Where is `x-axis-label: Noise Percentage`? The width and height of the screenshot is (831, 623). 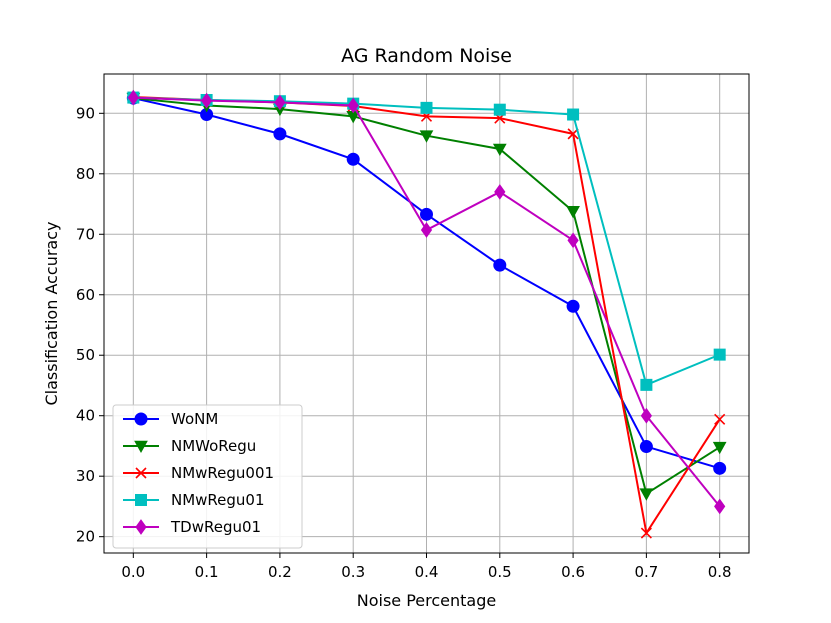
x-axis-label: Noise Percentage is located at coordinates (426, 600).